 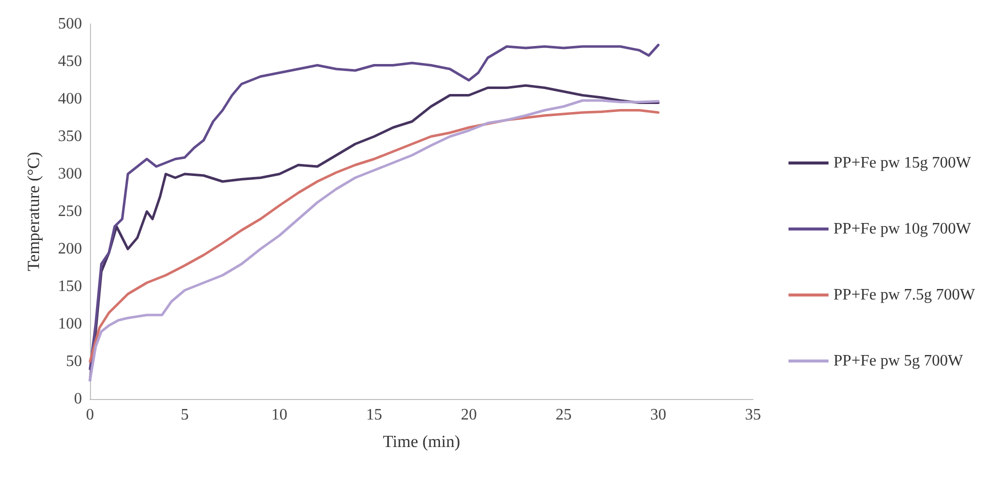 What do you see at coordinates (753, 415) in the screenshot?
I see `x-tick-label: 35` at bounding box center [753, 415].